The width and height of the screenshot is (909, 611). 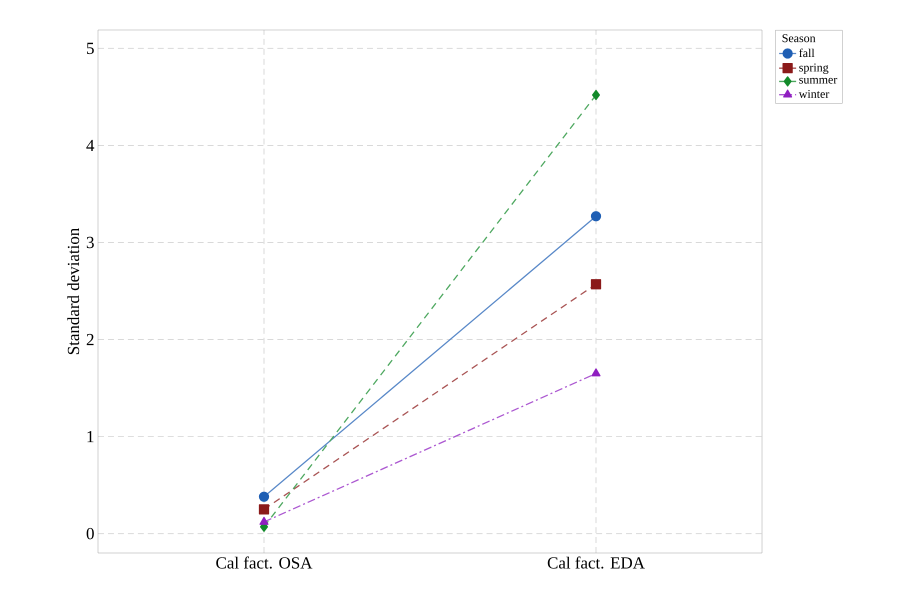 I want to click on y-tick-label: 0, so click(x=90, y=534).